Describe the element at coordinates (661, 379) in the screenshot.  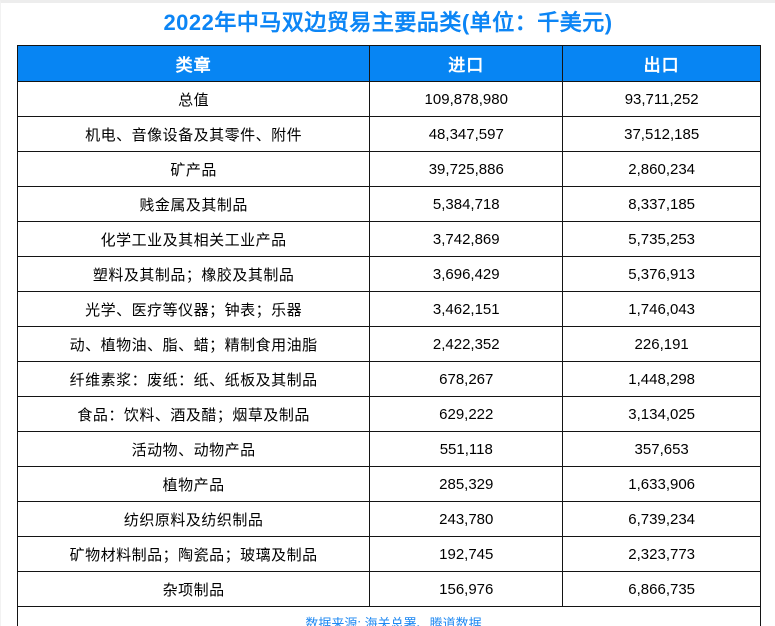
I see `export-value-cell: 1,448,298` at that location.